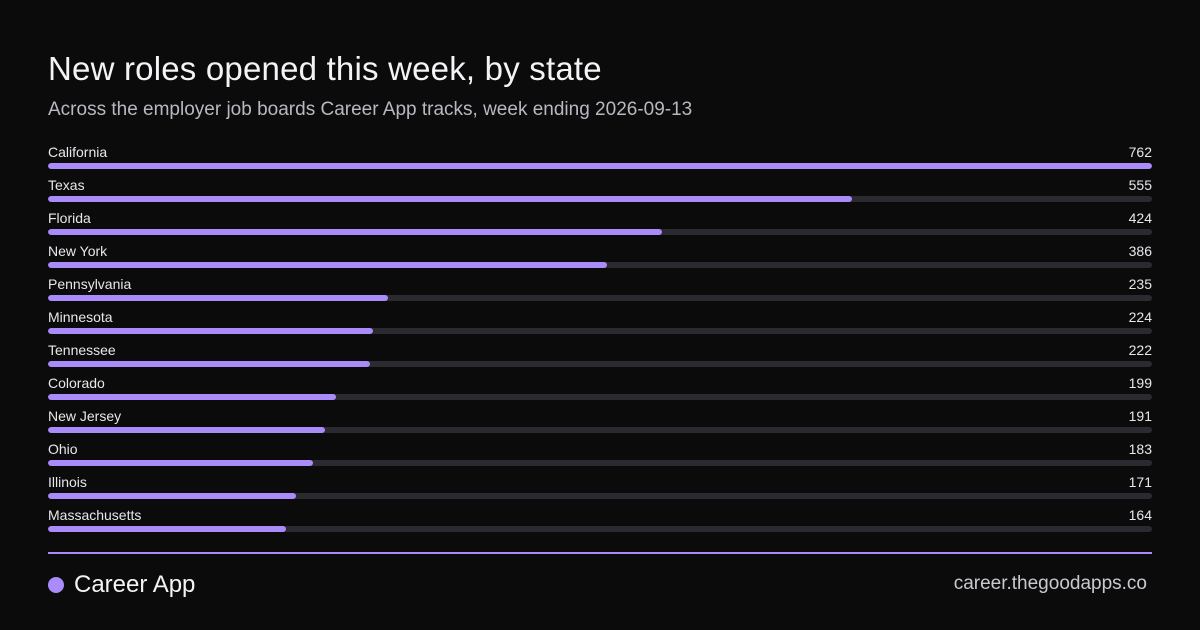  I want to click on bar-row: Ohio 183, so click(600, 456).